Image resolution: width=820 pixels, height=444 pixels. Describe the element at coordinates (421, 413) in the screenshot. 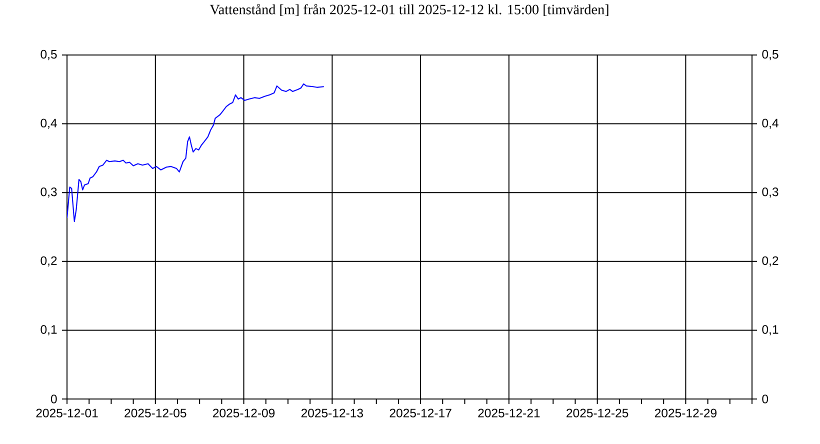

I see `x-tick-label: 2025-12-17` at that location.